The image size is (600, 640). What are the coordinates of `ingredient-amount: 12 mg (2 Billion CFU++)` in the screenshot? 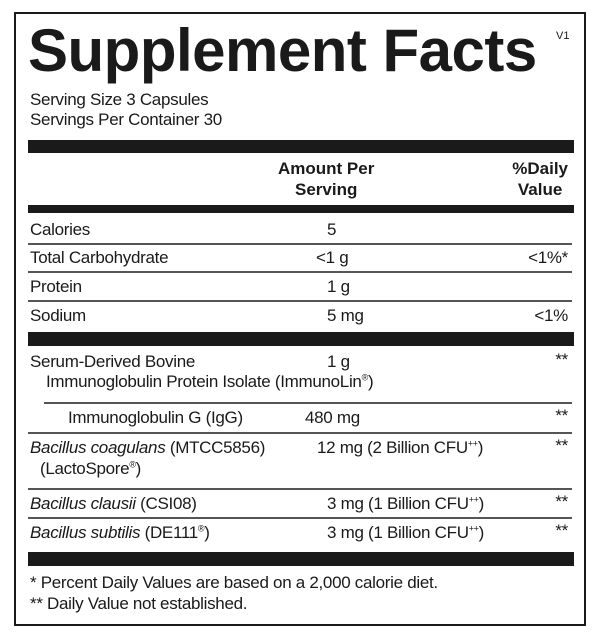 It's located at (400, 448).